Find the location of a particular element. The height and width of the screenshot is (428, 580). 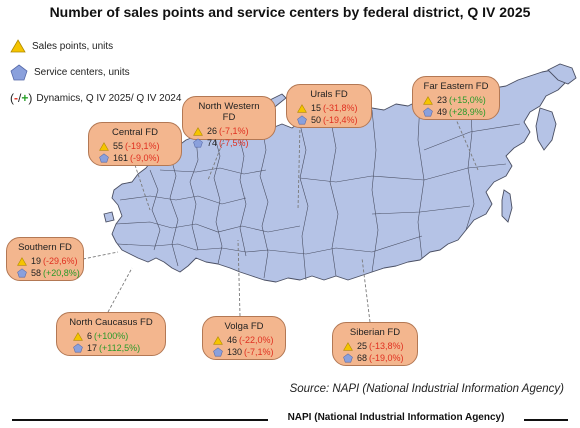

district-name: North Western FD is located at coordinates (229, 112).